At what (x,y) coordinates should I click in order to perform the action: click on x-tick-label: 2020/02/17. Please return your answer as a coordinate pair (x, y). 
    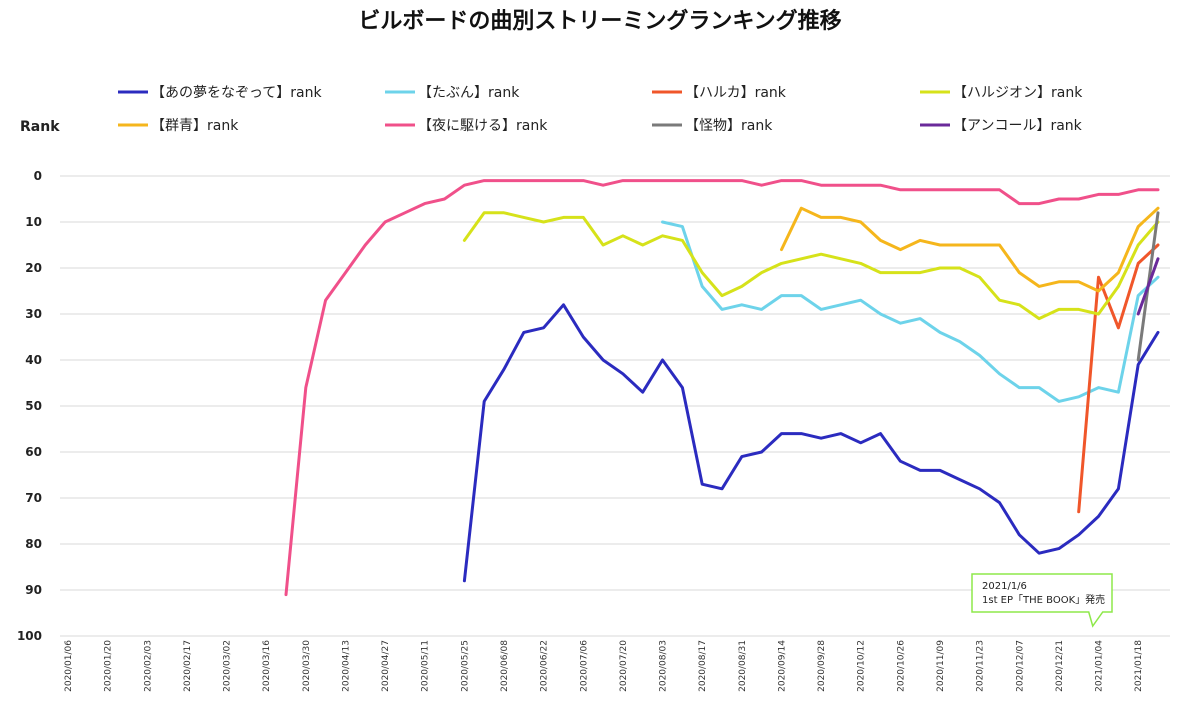
    Looking at the image, I should click on (188, 666).